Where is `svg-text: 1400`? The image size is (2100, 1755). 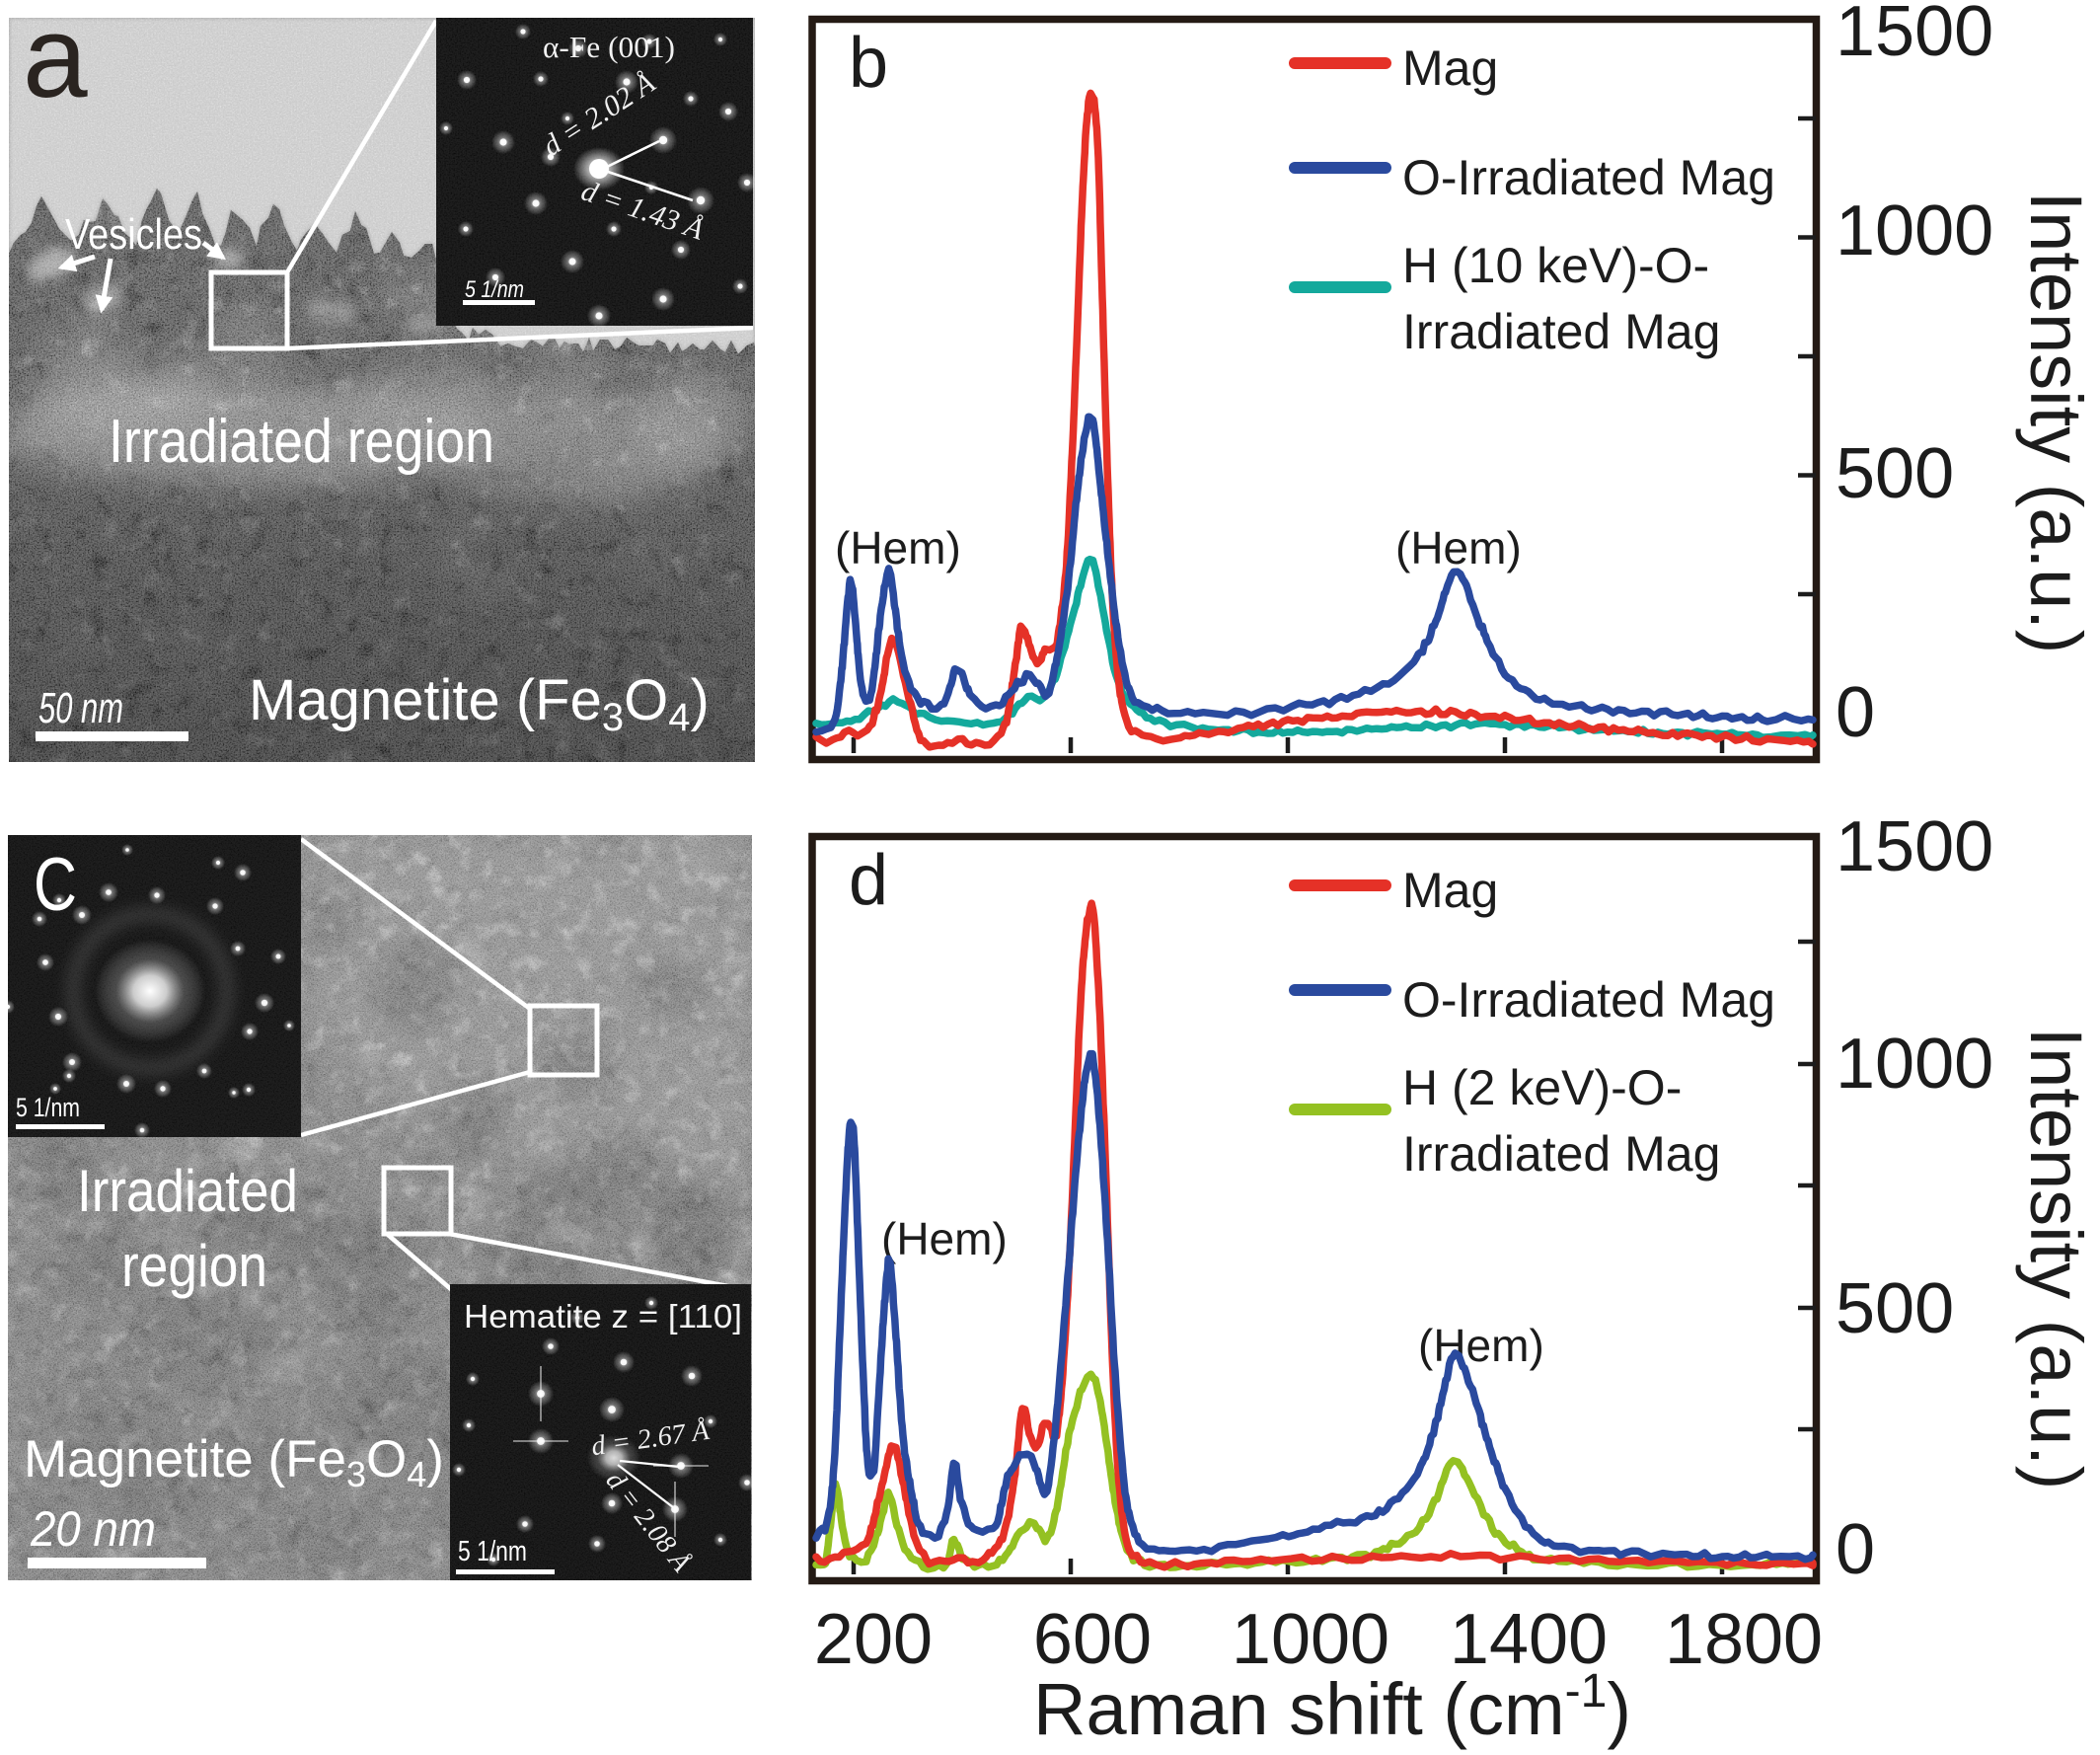 svg-text: 1400 is located at coordinates (1529, 1639).